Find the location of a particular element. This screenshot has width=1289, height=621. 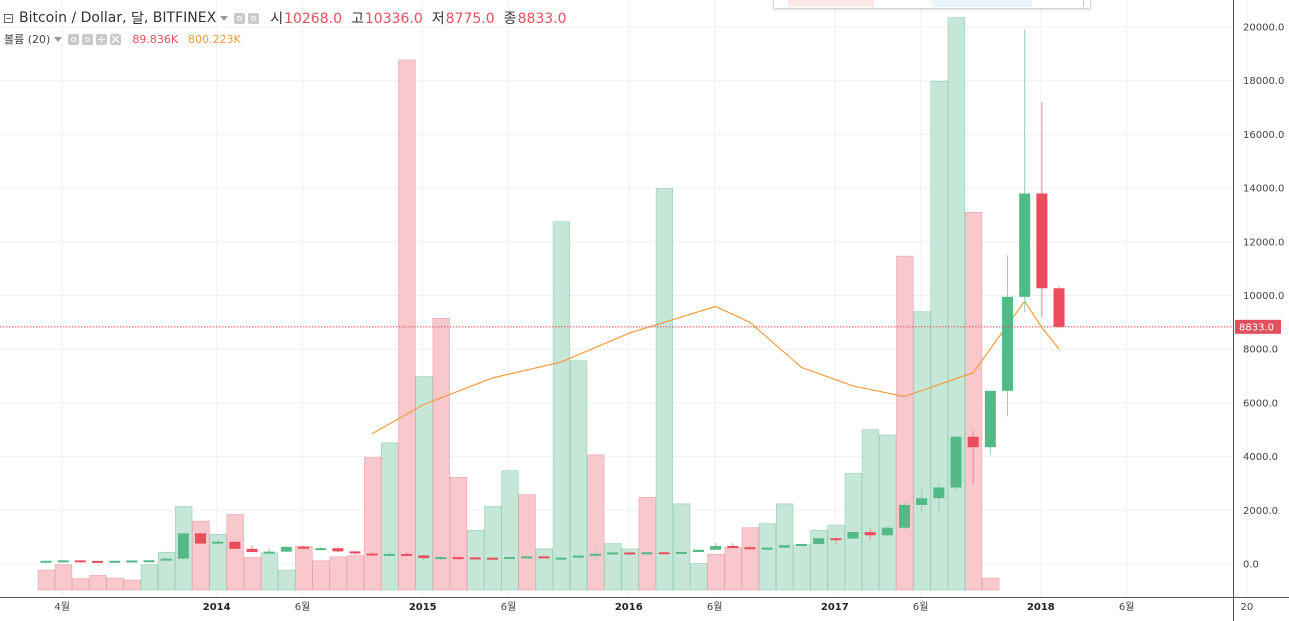

y-tick-label: 6000.0 is located at coordinates (1260, 403).